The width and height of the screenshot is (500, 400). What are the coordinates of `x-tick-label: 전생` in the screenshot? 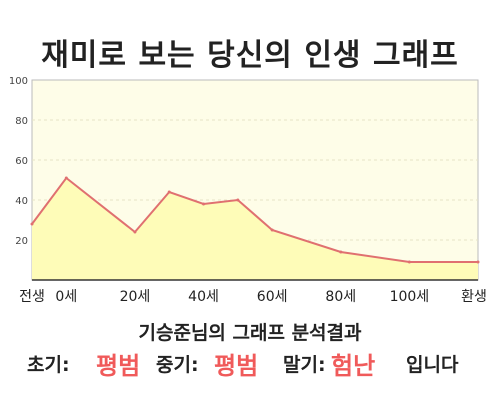 It's located at (32, 297).